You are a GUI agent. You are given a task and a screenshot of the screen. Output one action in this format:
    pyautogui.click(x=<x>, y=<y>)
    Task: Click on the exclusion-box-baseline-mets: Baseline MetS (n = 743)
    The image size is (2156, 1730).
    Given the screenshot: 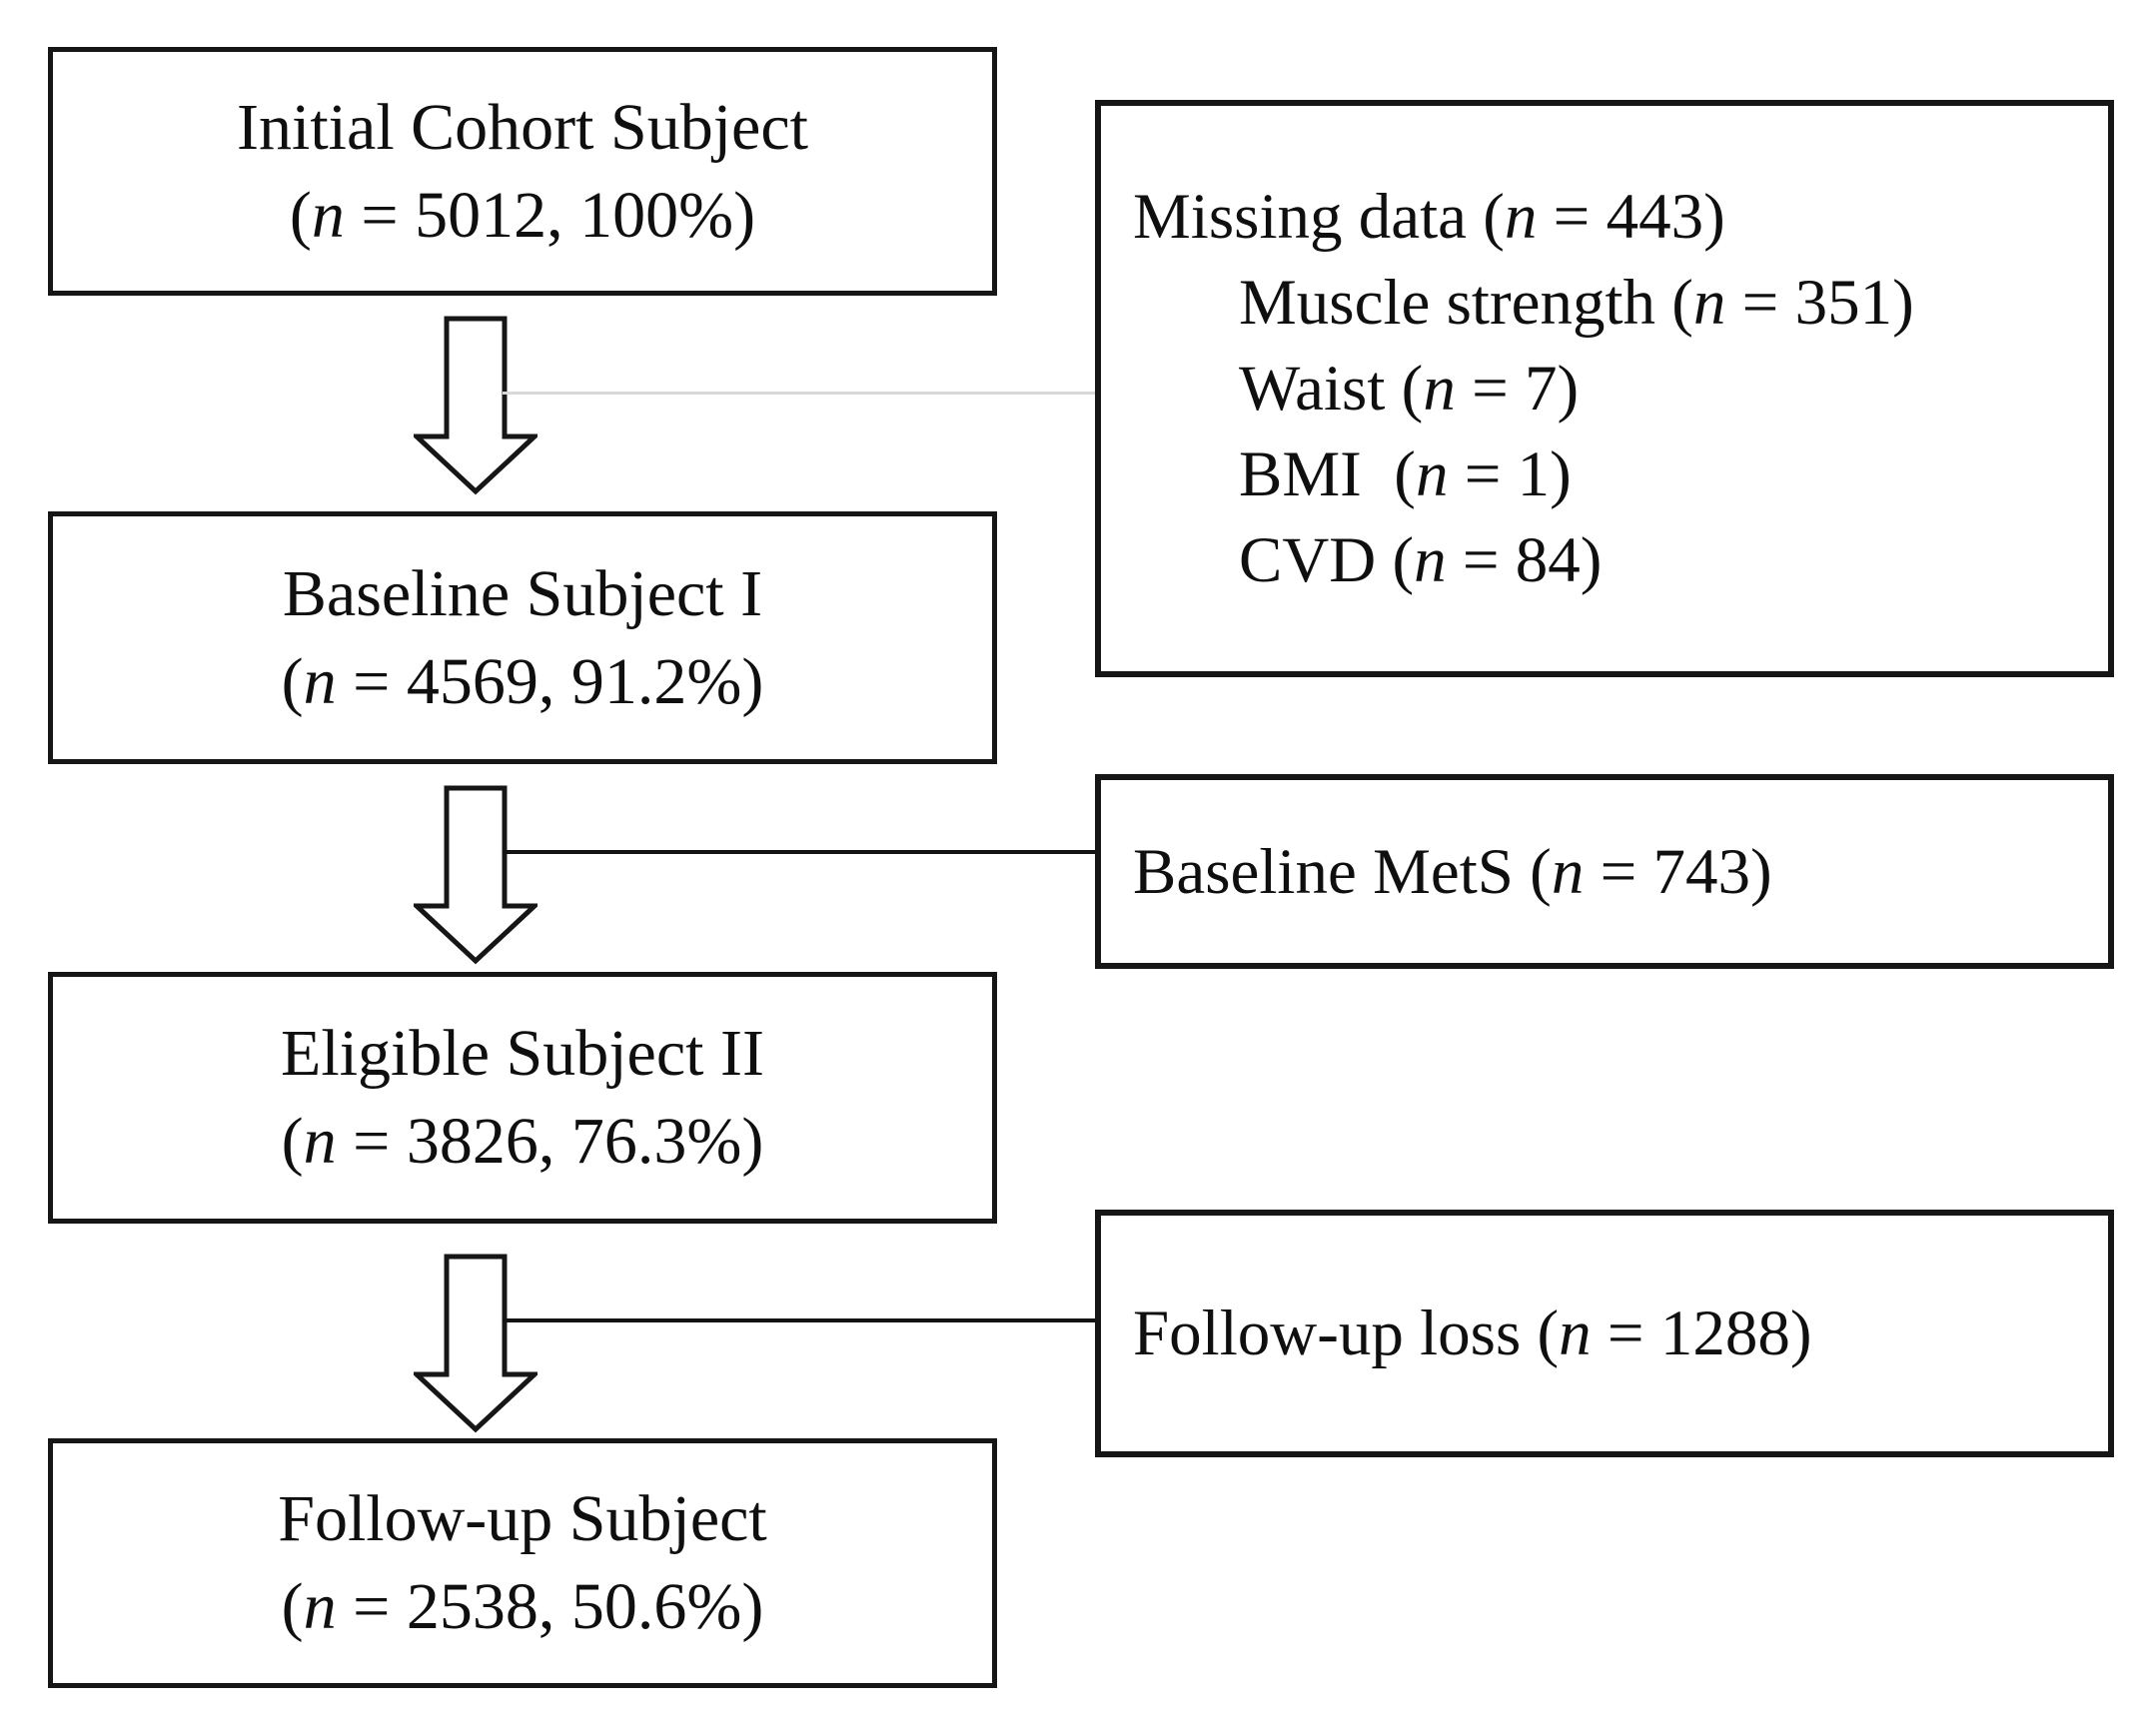 What is the action you would take?
    pyautogui.click(x=1604, y=871)
    